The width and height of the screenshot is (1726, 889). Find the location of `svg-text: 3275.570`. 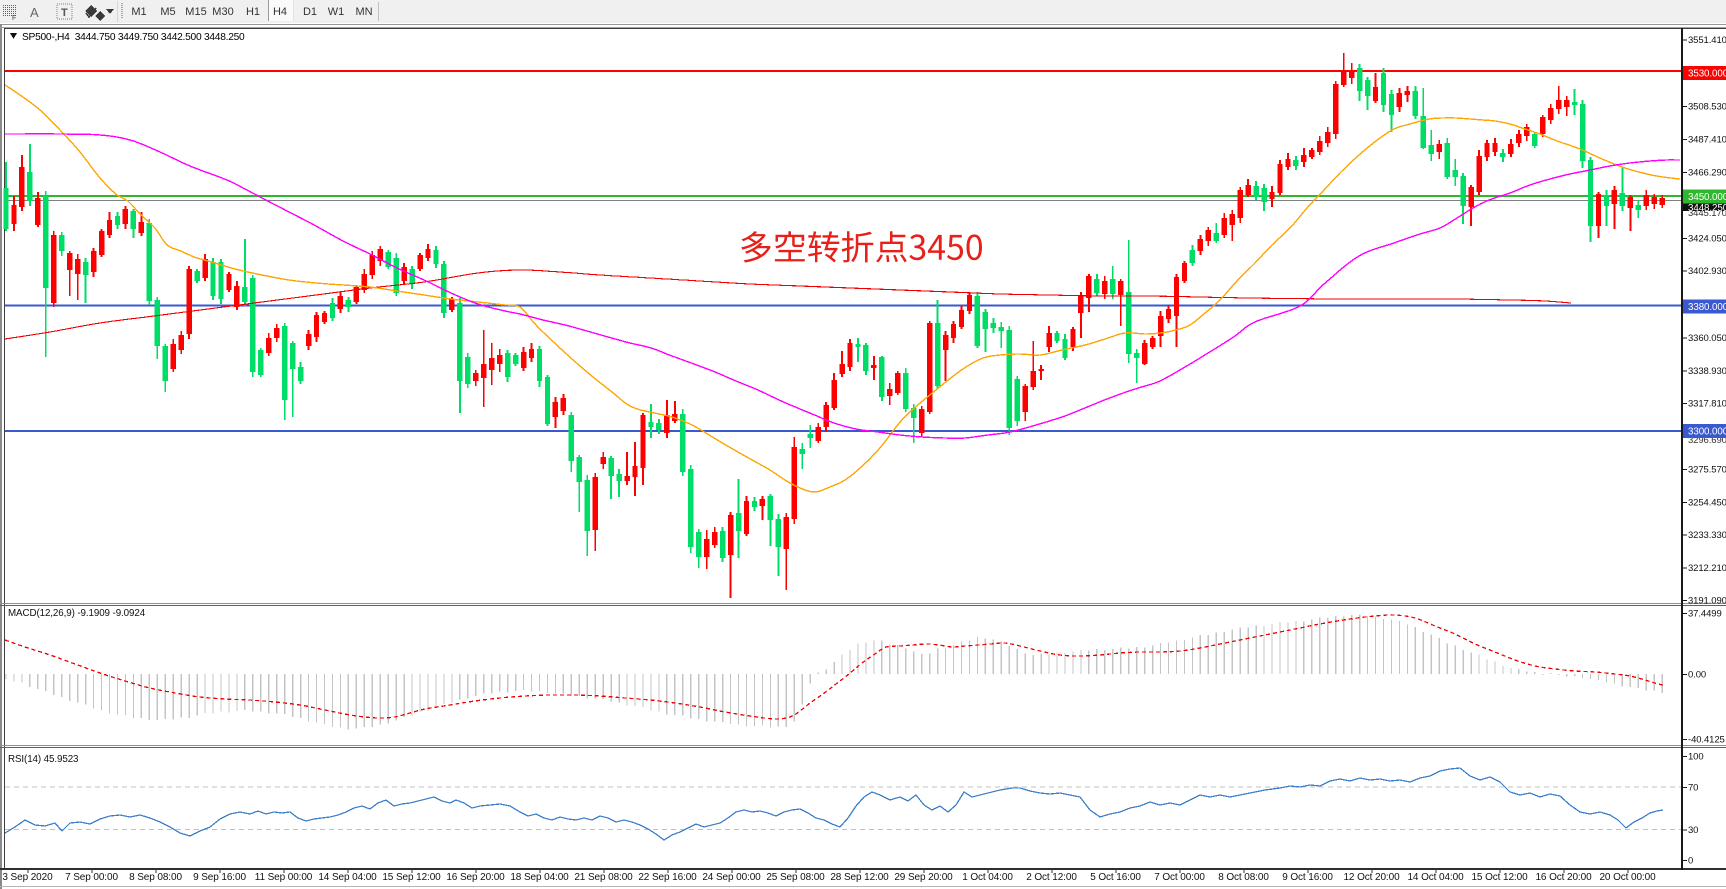

svg-text: 3275.570 is located at coordinates (1707, 469).